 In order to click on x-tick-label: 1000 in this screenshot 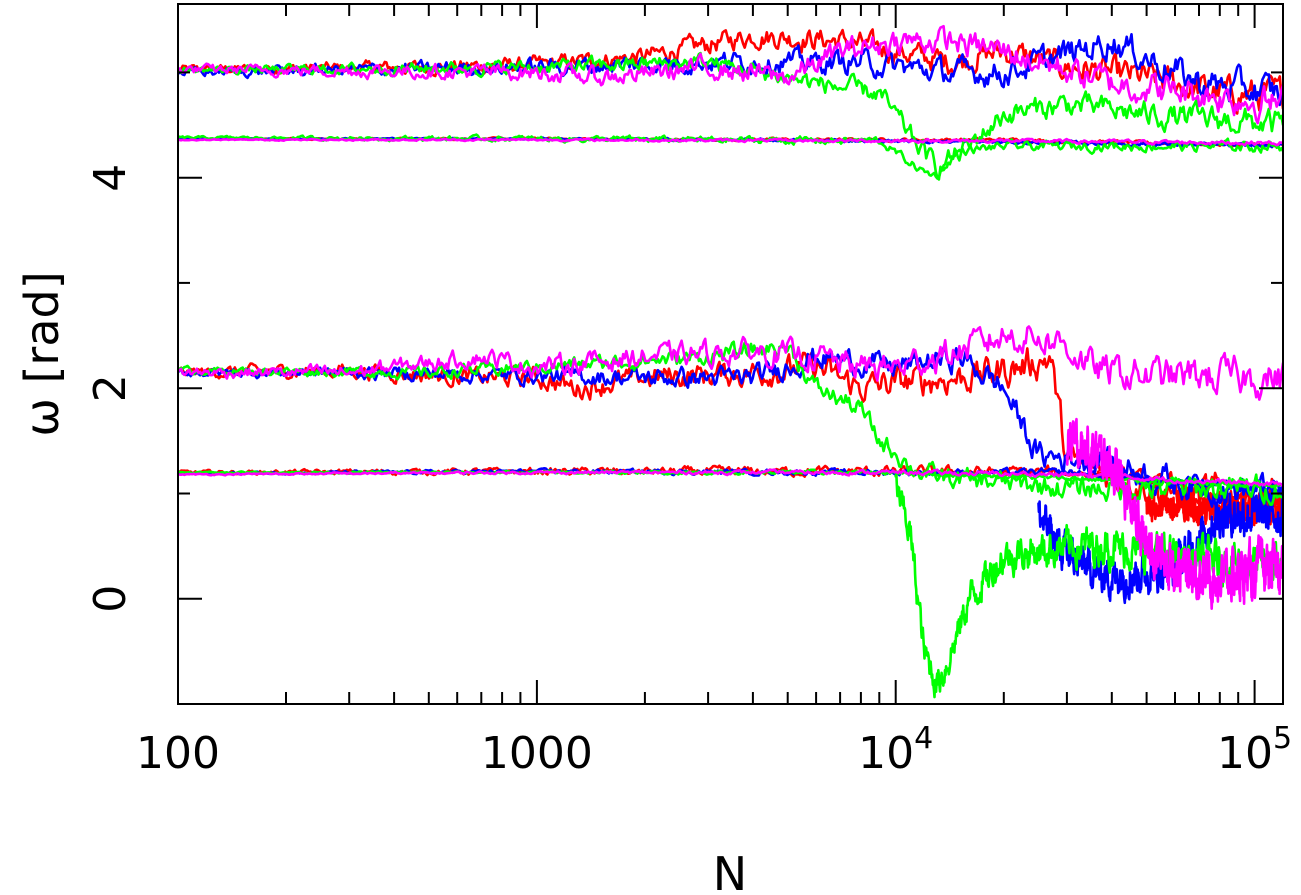, I will do `click(537, 753)`.